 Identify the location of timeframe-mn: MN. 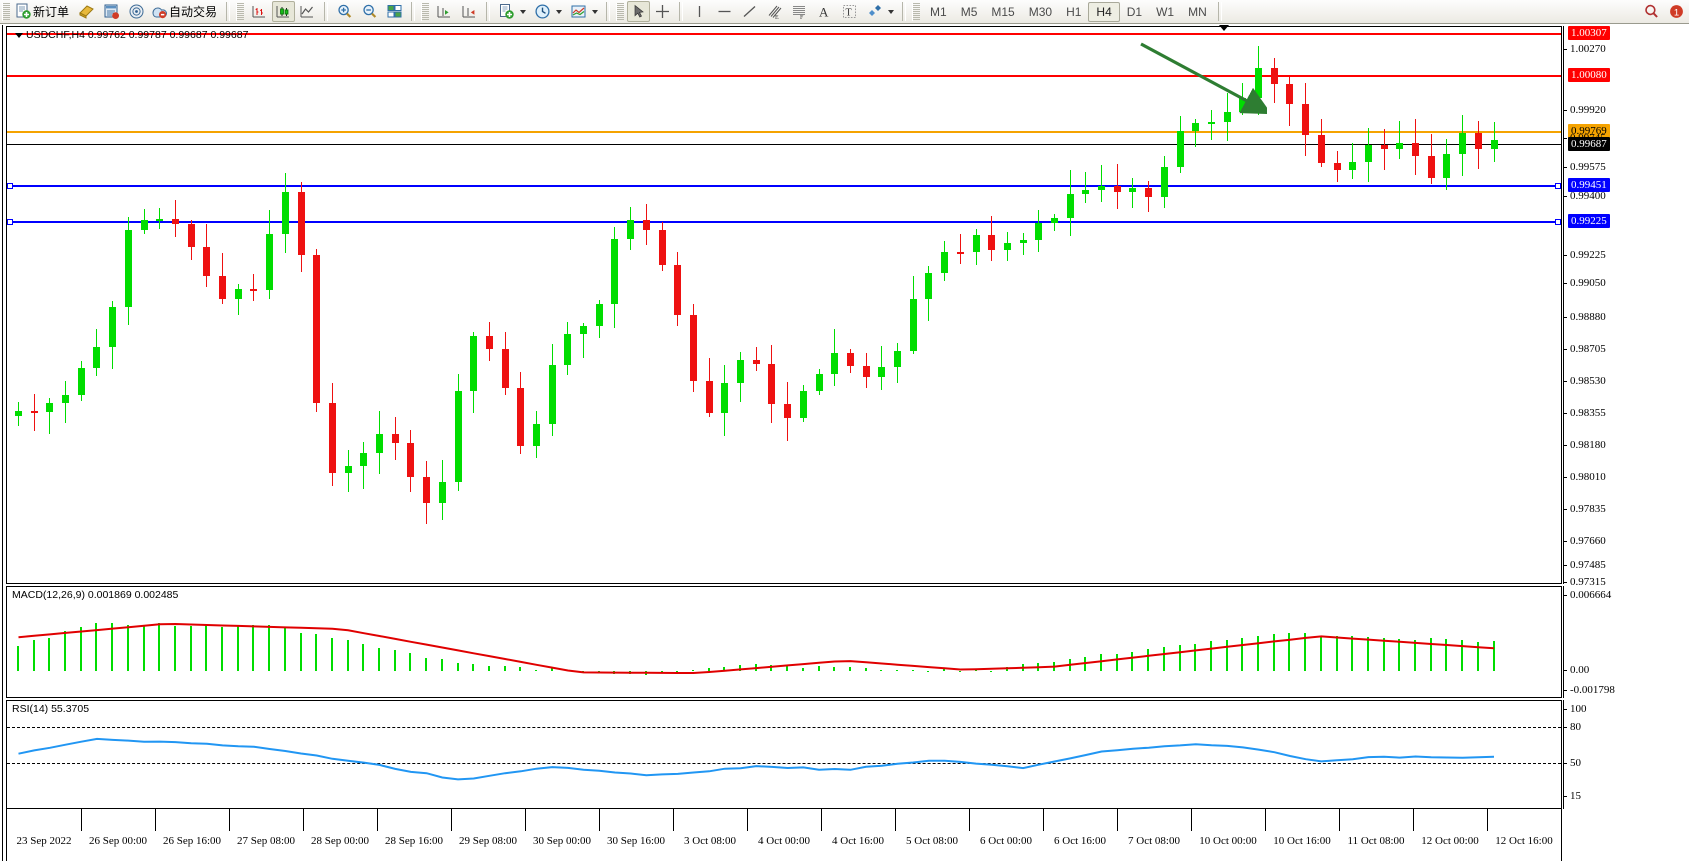
(1197, 11).